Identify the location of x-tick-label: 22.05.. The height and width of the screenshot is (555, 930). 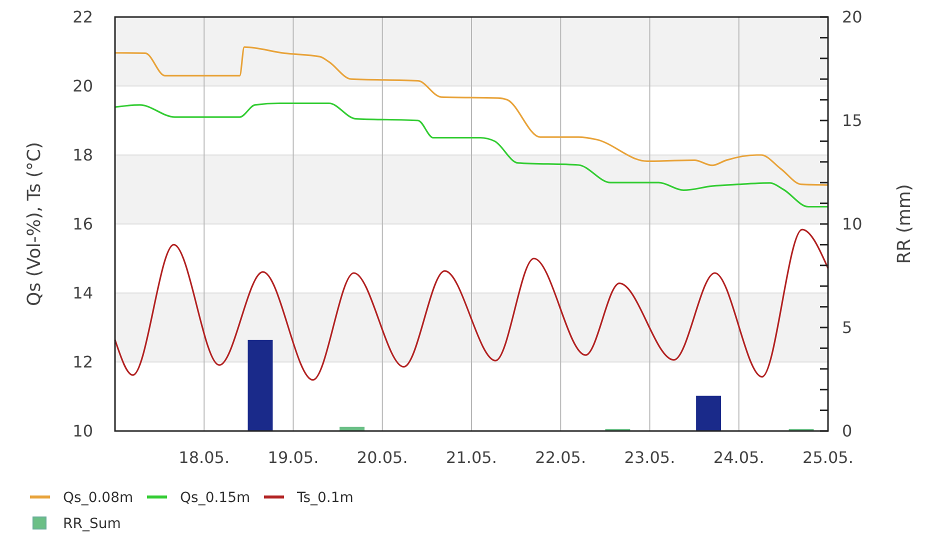
(560, 457).